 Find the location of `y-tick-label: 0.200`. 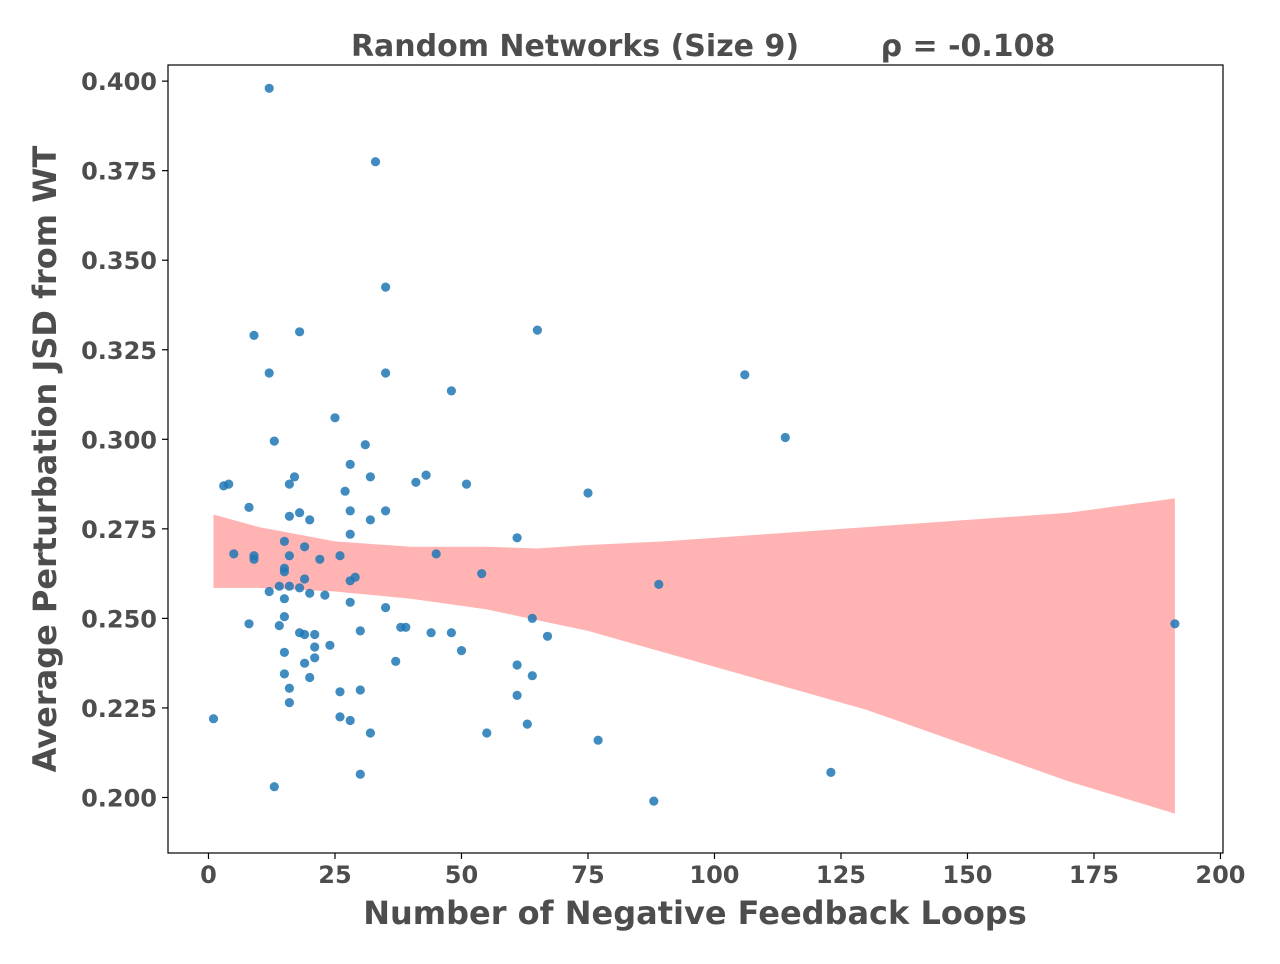

y-tick-label: 0.200 is located at coordinates (119, 798).